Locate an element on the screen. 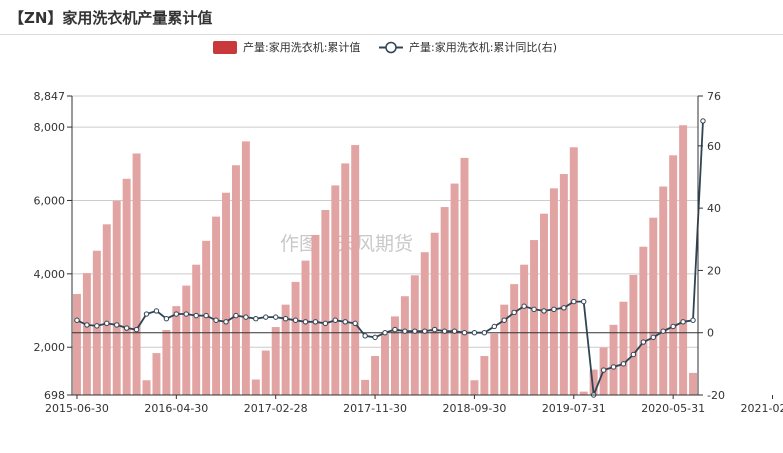 The image size is (783, 453). left-tick-label: 2,000 is located at coordinates (50, 347).